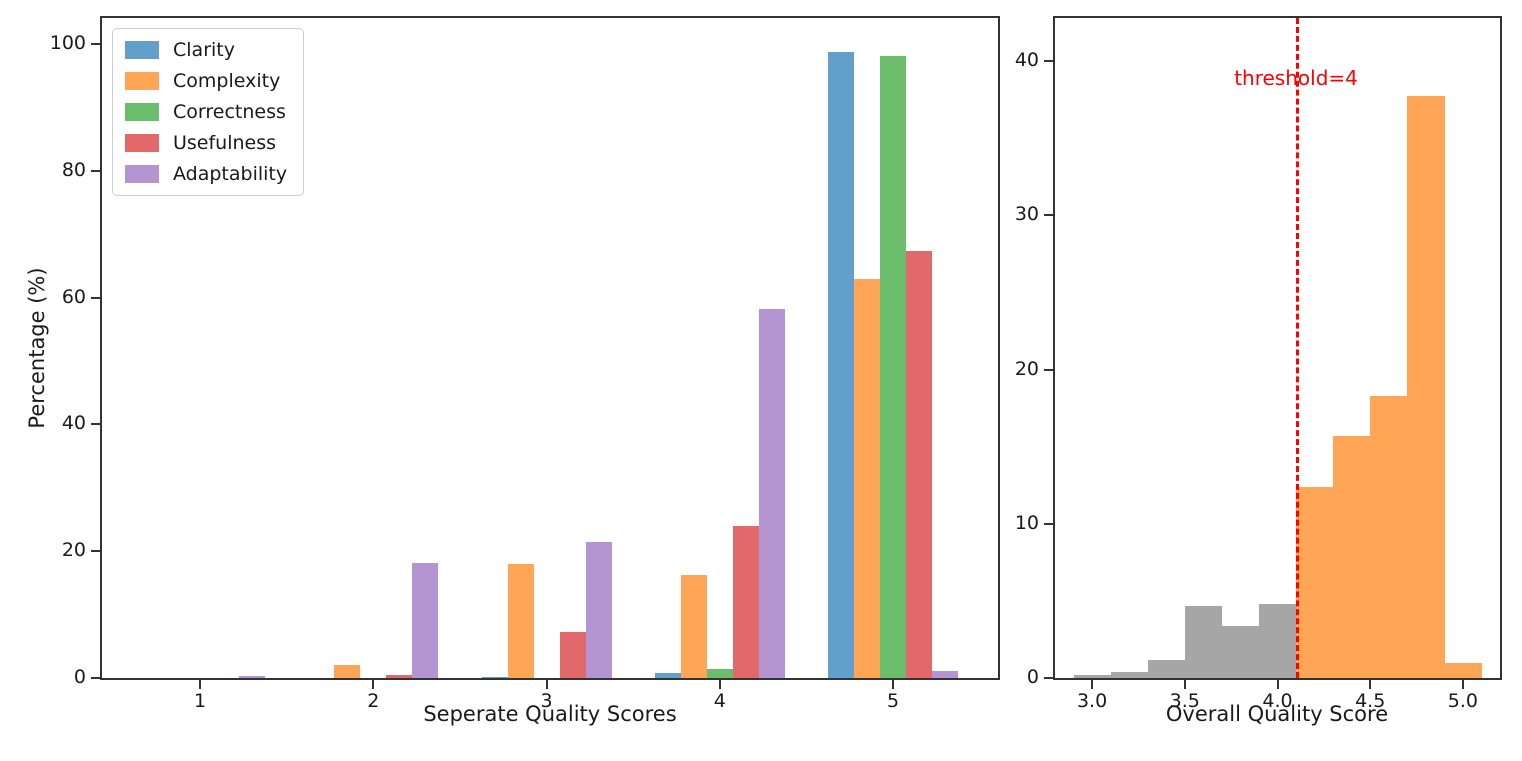 The image size is (1522, 761). What do you see at coordinates (1026, 522) in the screenshot?
I see `y-tick-label: 10` at bounding box center [1026, 522].